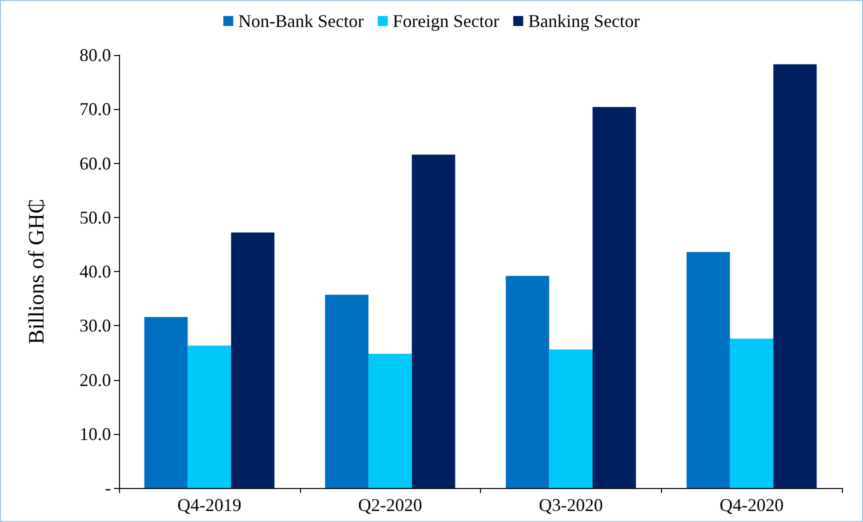 This screenshot has width=863, height=522. What do you see at coordinates (446, 21) in the screenshot?
I see `legend-label: Foreign Sector` at bounding box center [446, 21].